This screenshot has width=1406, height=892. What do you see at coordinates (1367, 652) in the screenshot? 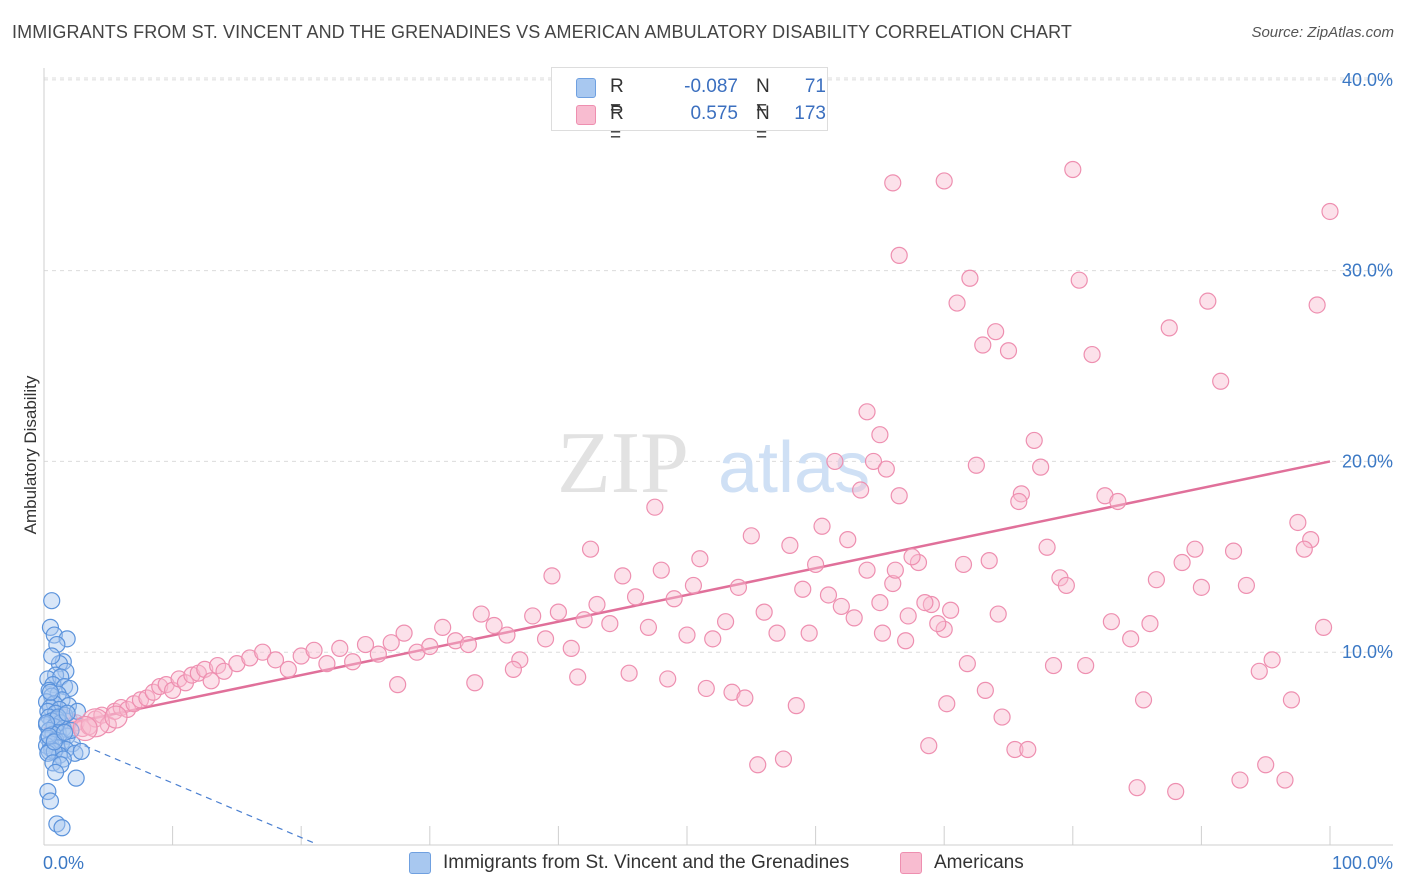
I see `y-tick-label: 10.0%` at bounding box center [1367, 652].